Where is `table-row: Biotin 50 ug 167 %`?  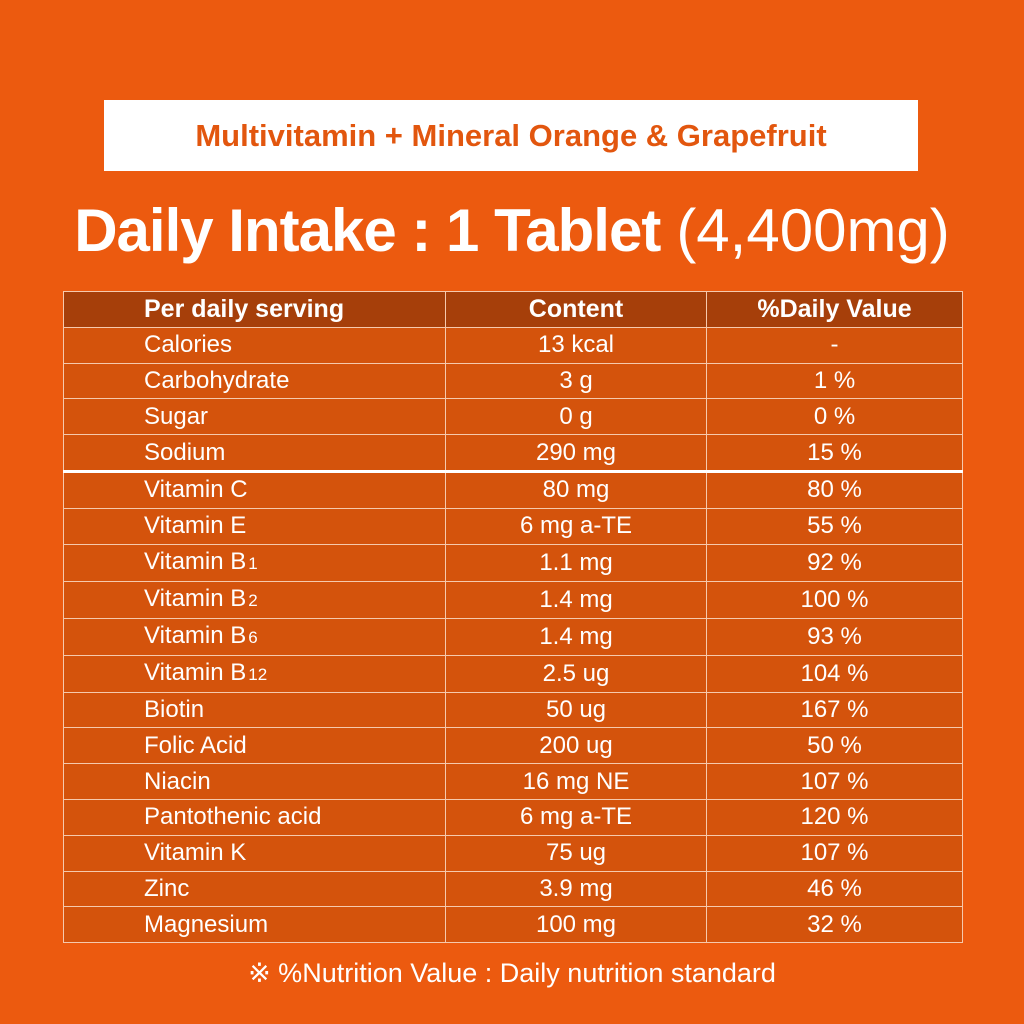
table-row: Biotin 50 ug 167 % is located at coordinates (513, 710).